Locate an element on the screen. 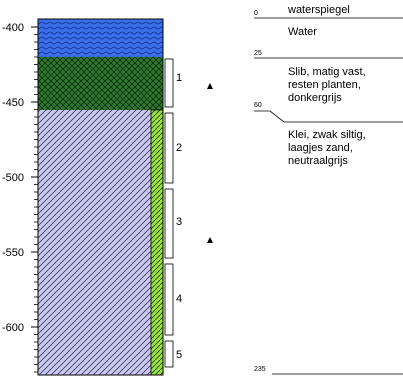 Image resolution: width=403 pixels, height=377 pixels. sample-number-label: 2 is located at coordinates (179, 148).